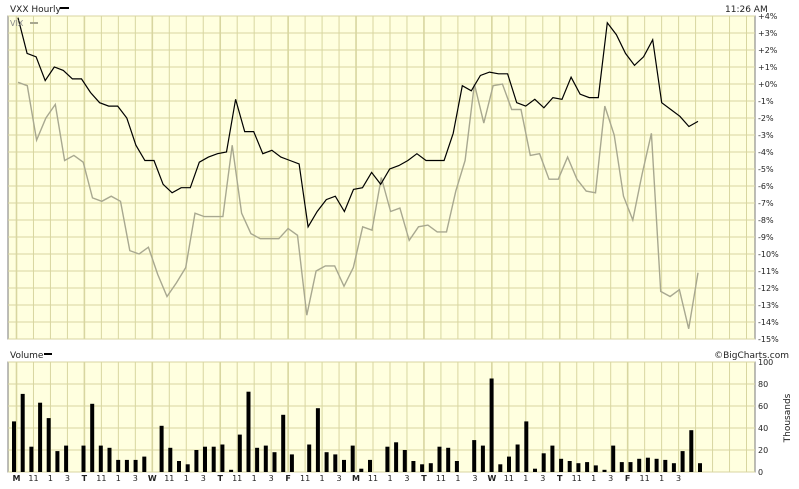 The width and height of the screenshot is (799, 489). I want to click on price-tick-label: -2%, so click(766, 118).